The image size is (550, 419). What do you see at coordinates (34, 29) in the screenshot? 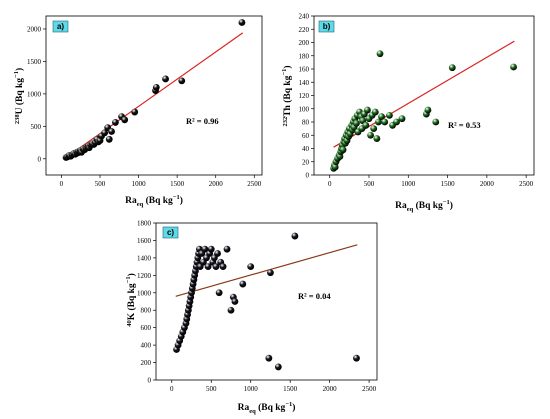
I see `y-tick-label: 2000` at bounding box center [34, 29].